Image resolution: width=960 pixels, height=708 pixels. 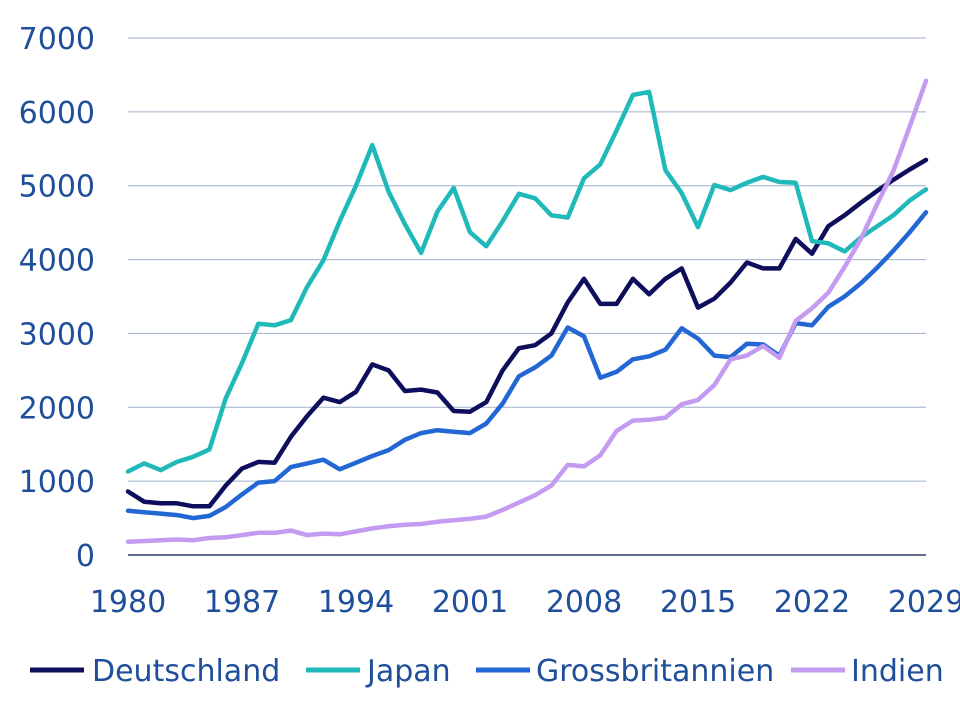 What do you see at coordinates (57, 39) in the screenshot?
I see `y-tick-label: 7000` at bounding box center [57, 39].